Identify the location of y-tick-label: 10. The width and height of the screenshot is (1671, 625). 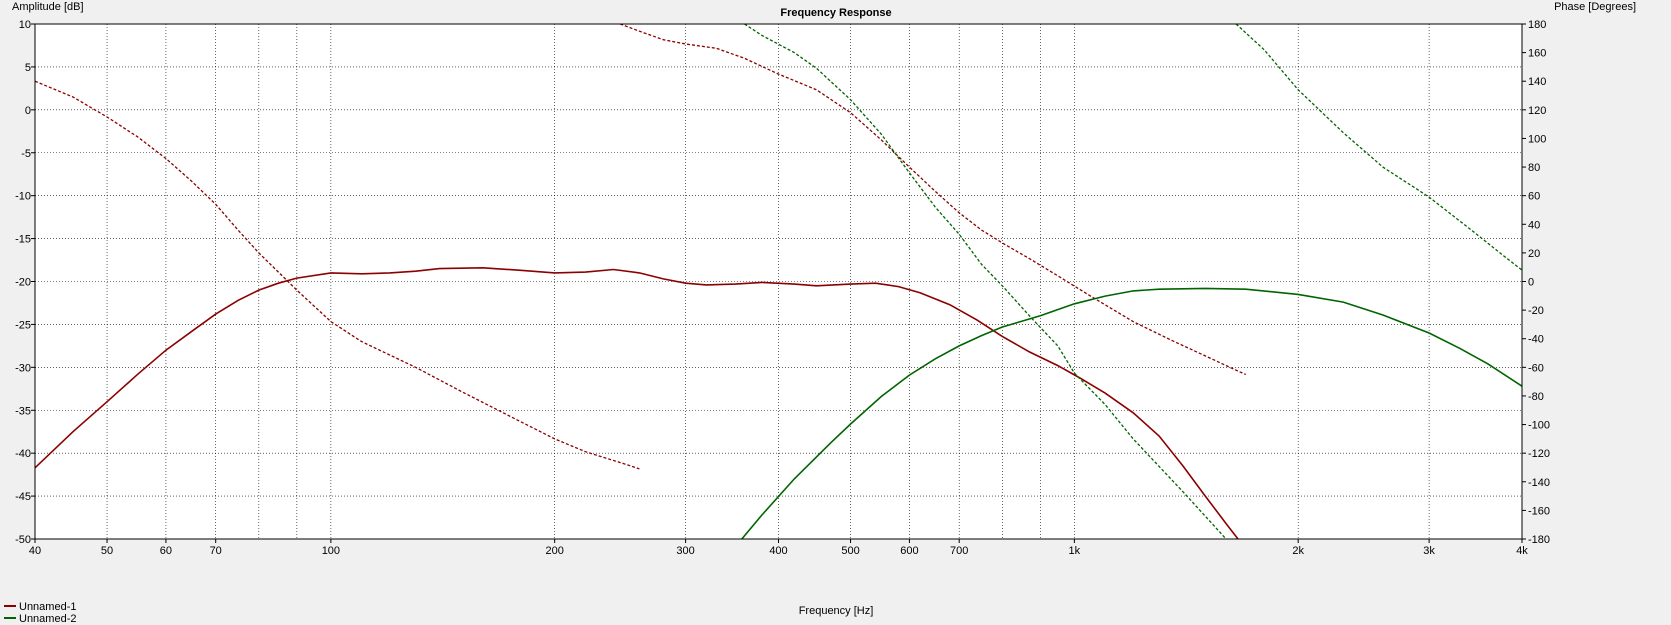
(25, 25).